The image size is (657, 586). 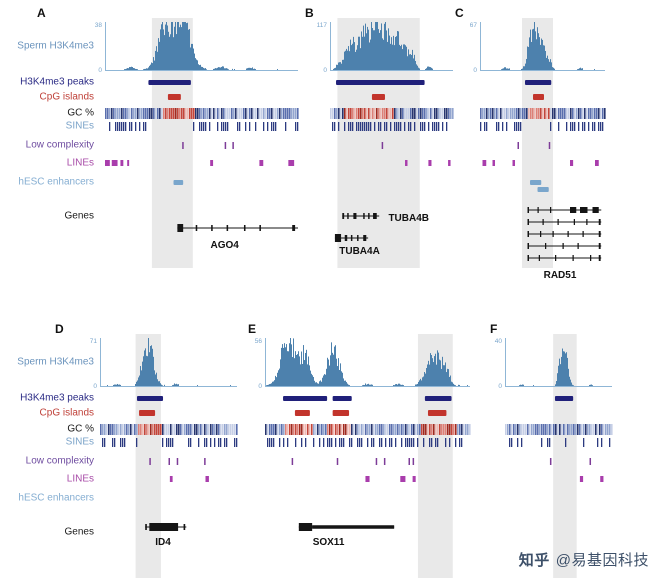 What do you see at coordinates (252, 329) in the screenshot?
I see `panel-letter-E: E` at bounding box center [252, 329].